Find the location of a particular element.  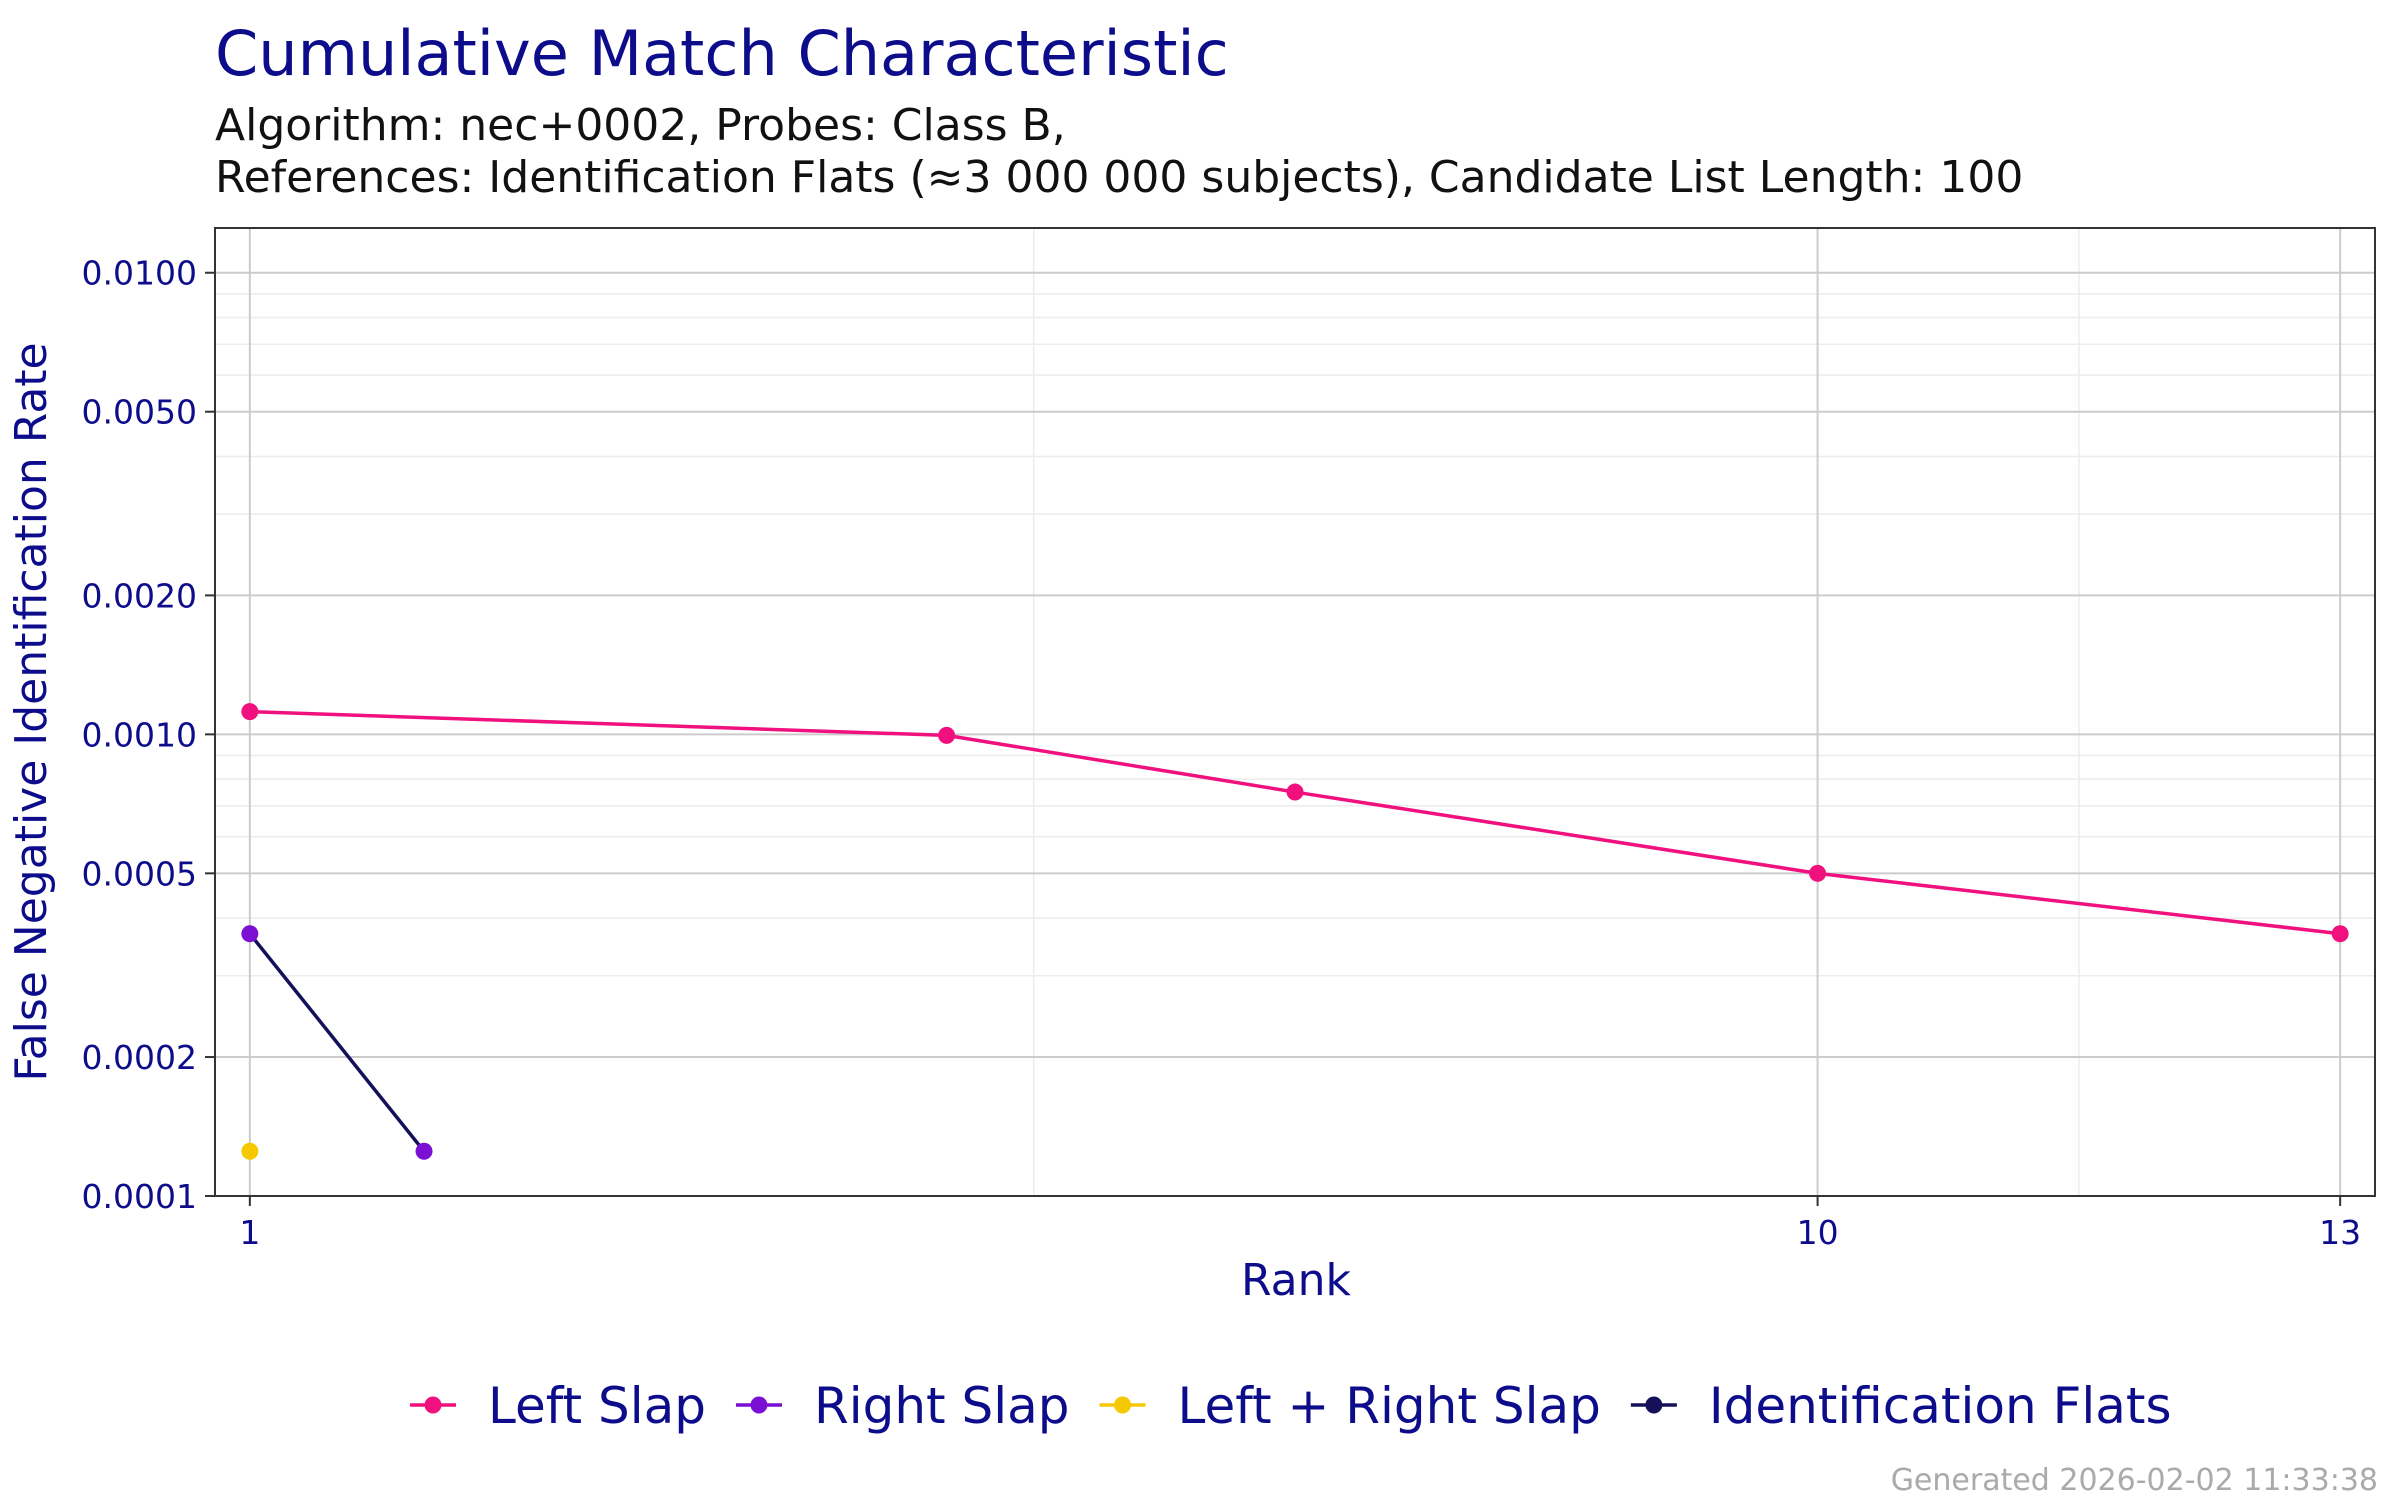

series-line-left-slap is located at coordinates (1295, 822).